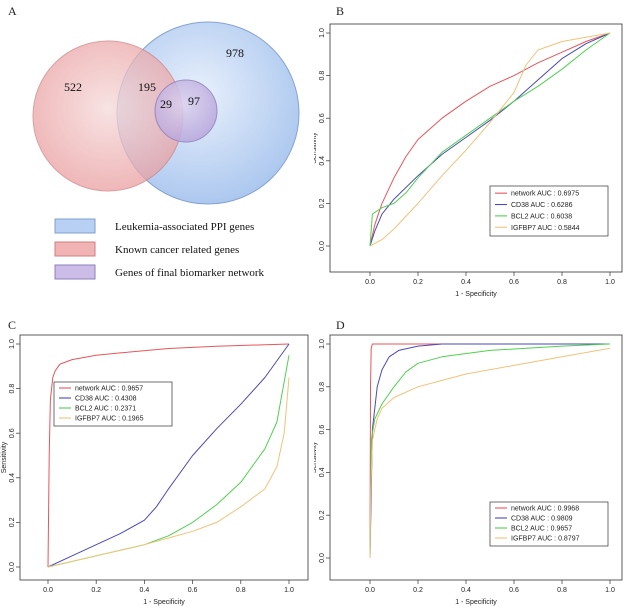  What do you see at coordinates (316, 148) in the screenshot?
I see `chart-b-ylabel: Sensitivity` at bounding box center [316, 148].